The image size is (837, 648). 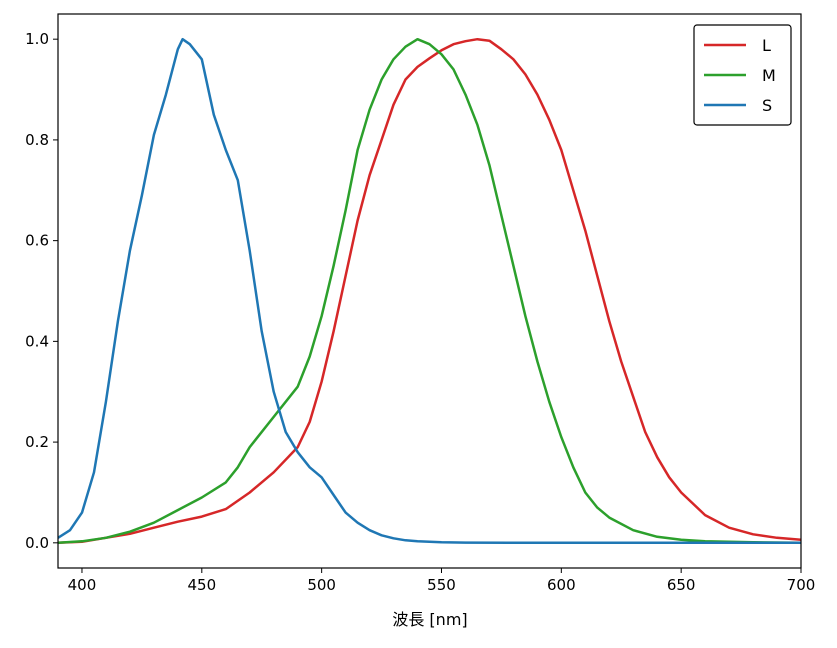 I want to click on y-tick-label: 0.4, so click(x=37, y=341).